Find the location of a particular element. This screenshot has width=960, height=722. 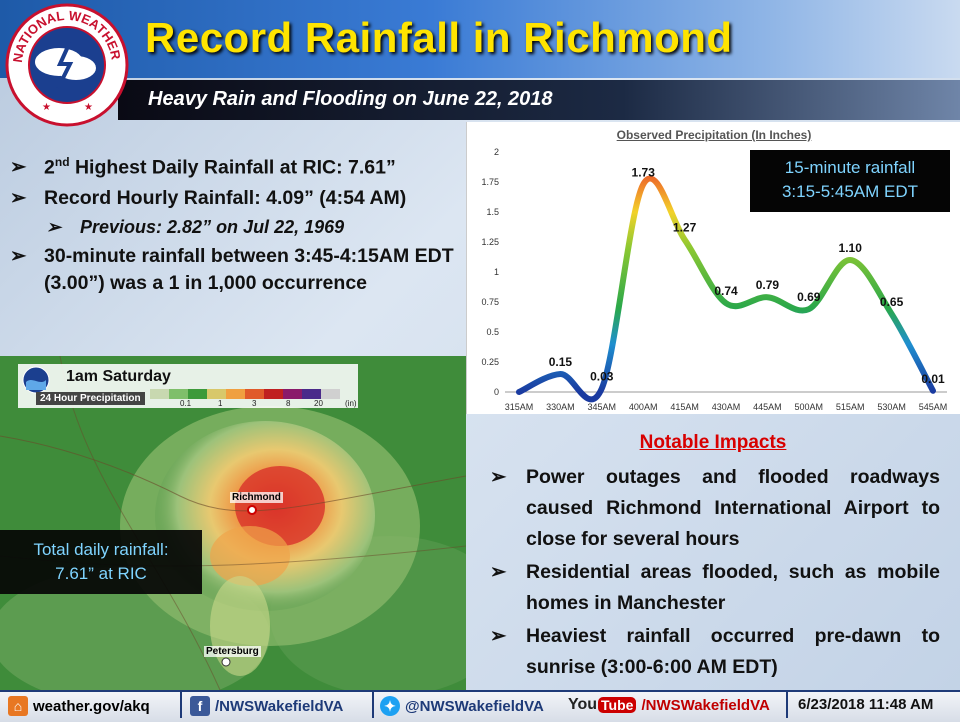

footer-facebook-text: /NWSWakefieldVA is located at coordinates (279, 706).